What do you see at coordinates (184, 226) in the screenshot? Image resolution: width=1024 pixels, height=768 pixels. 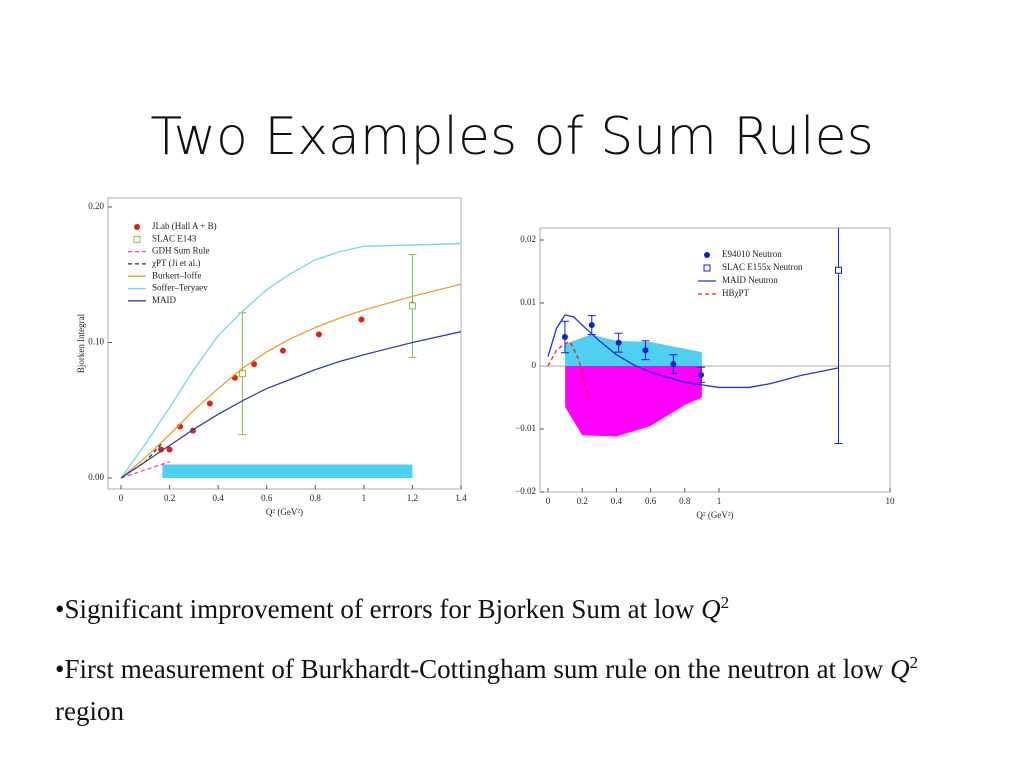 I see `legend-label: JLab (Hall A + B)` at bounding box center [184, 226].